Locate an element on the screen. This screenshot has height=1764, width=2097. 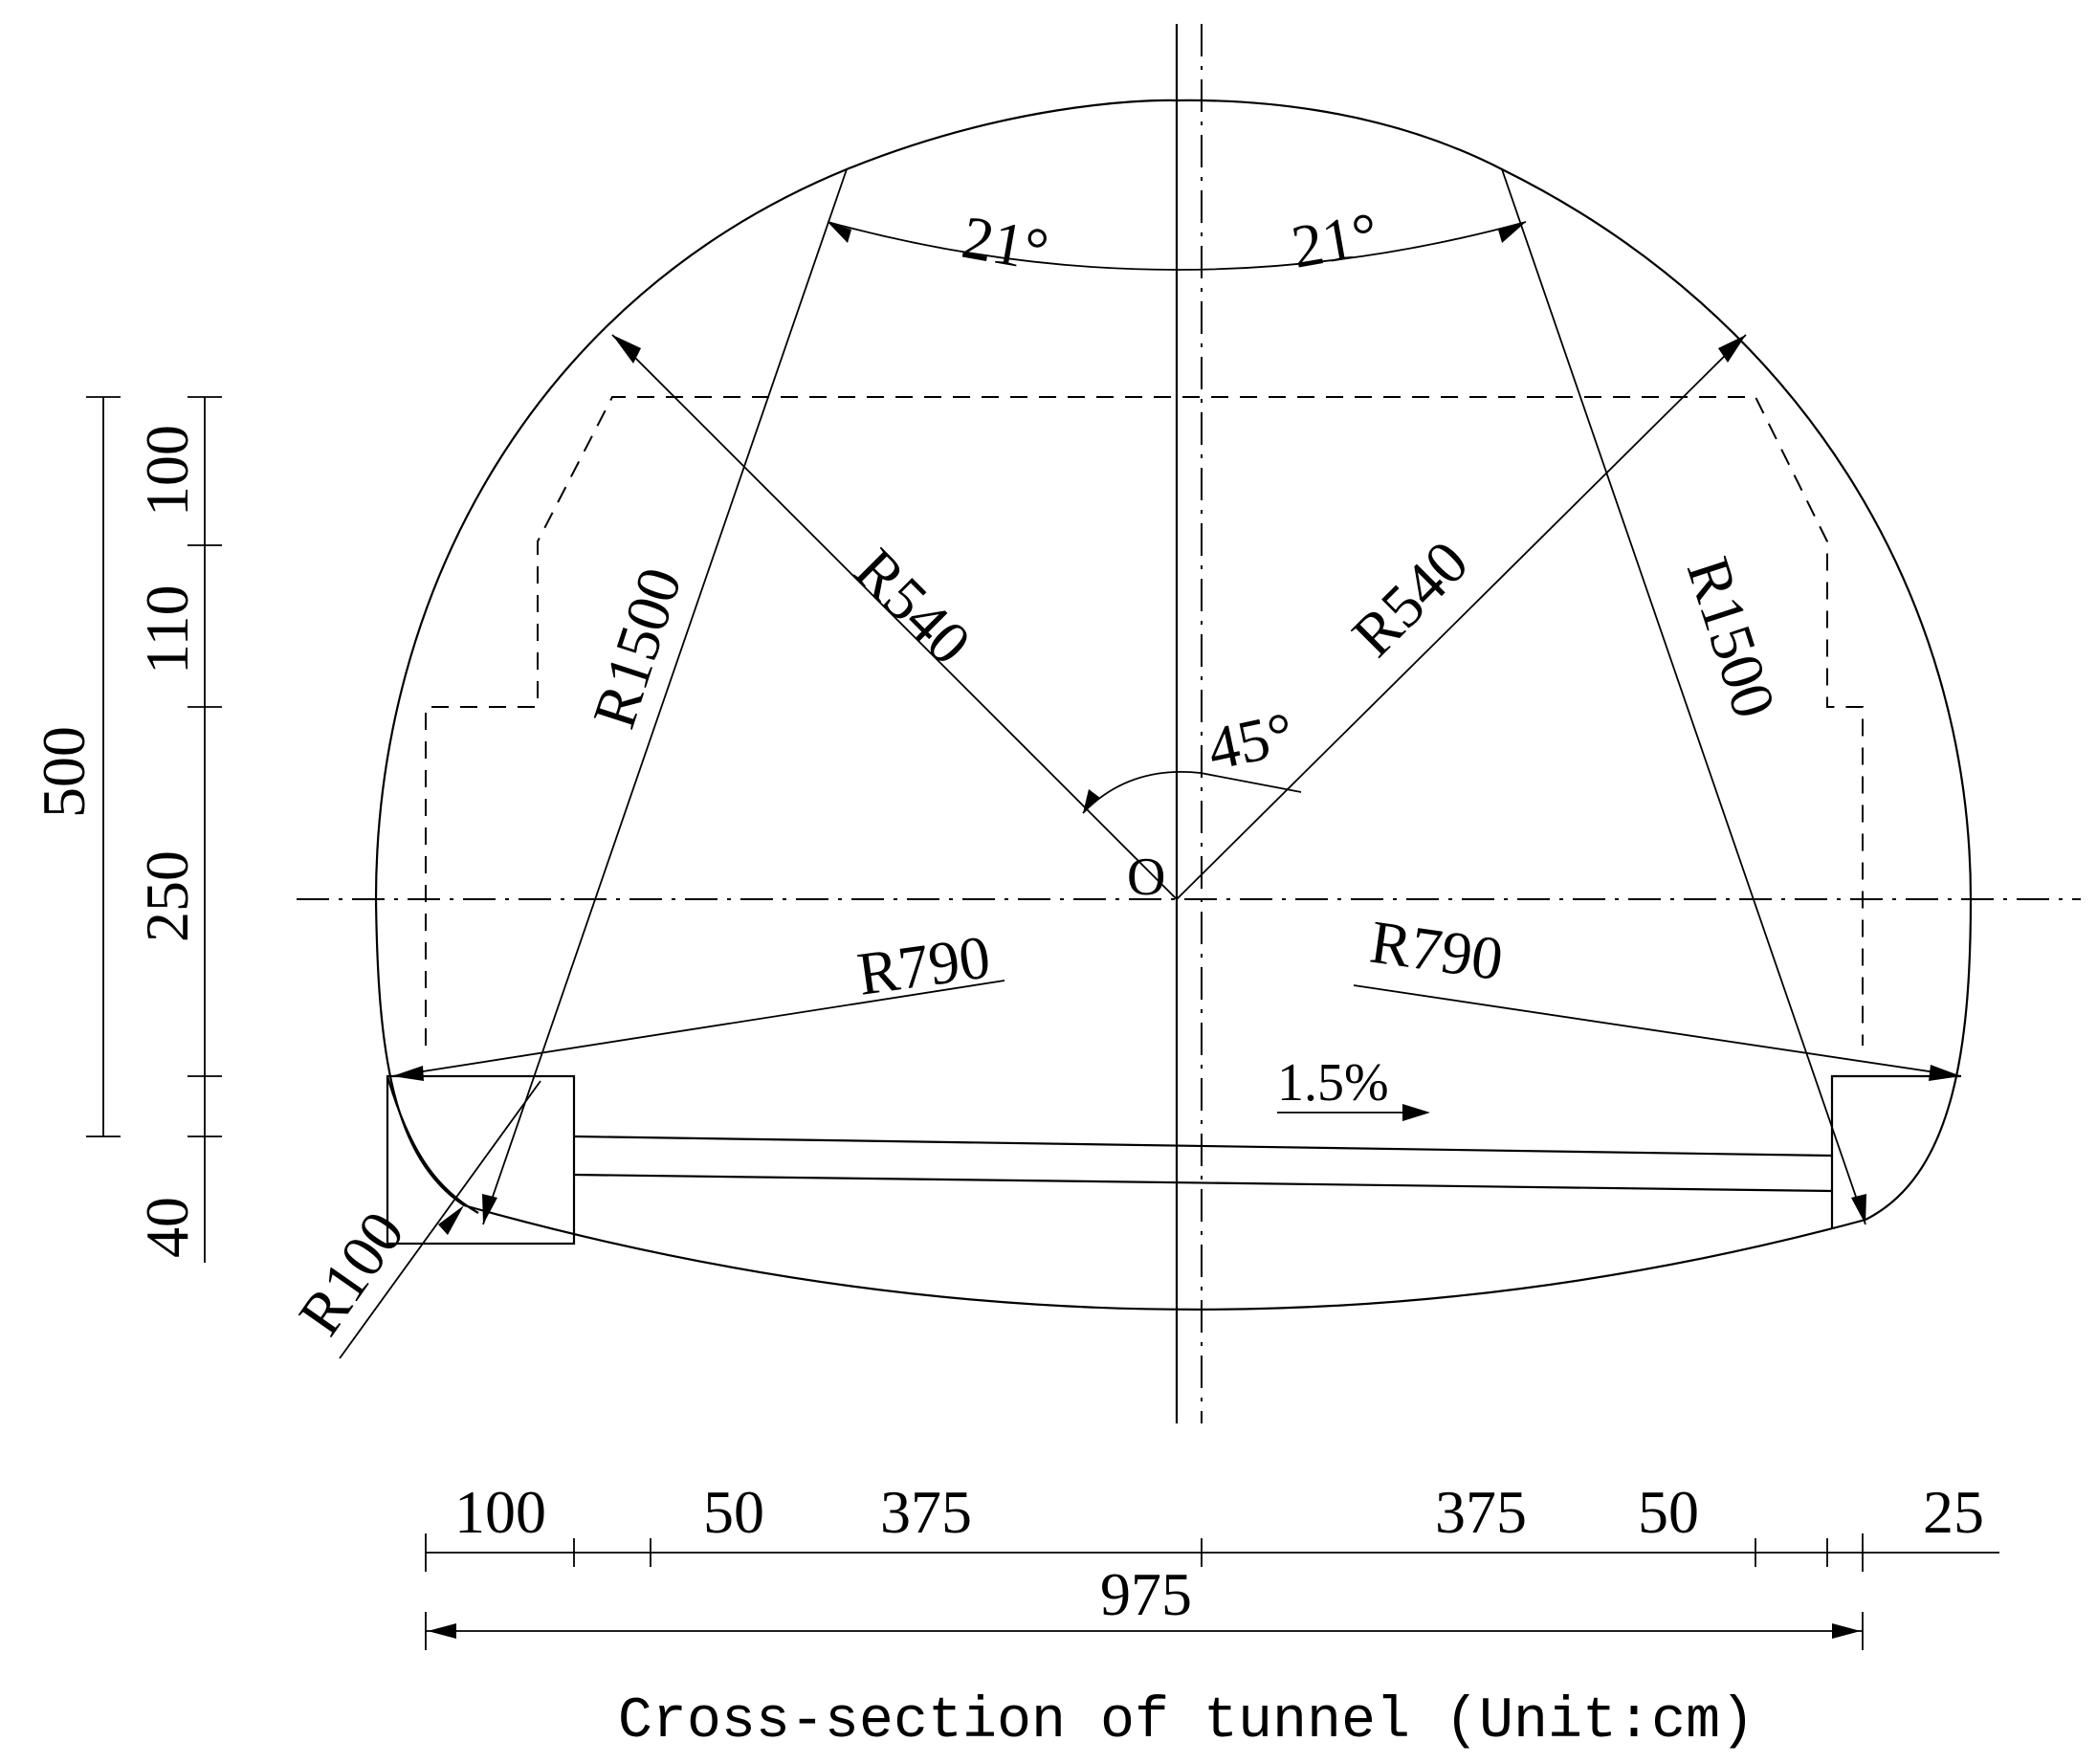
r540-right-label: R540 is located at coordinates (1410, 599).